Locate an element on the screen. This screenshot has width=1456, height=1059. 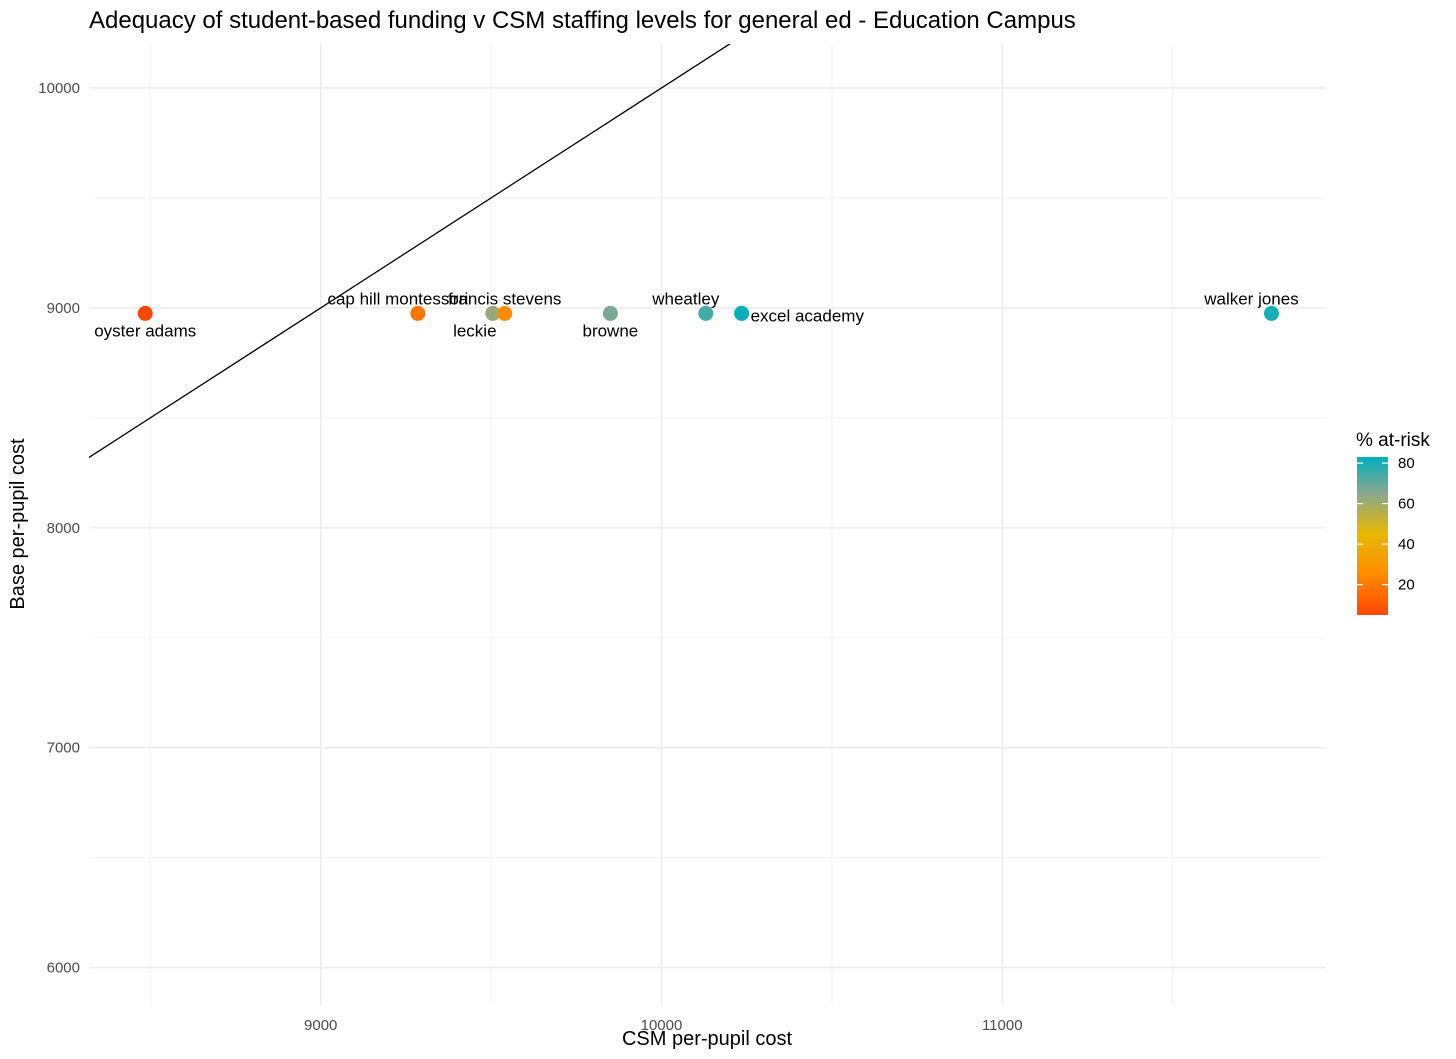
y-axis-title: Base per-pupil cost is located at coordinates (18, 524).